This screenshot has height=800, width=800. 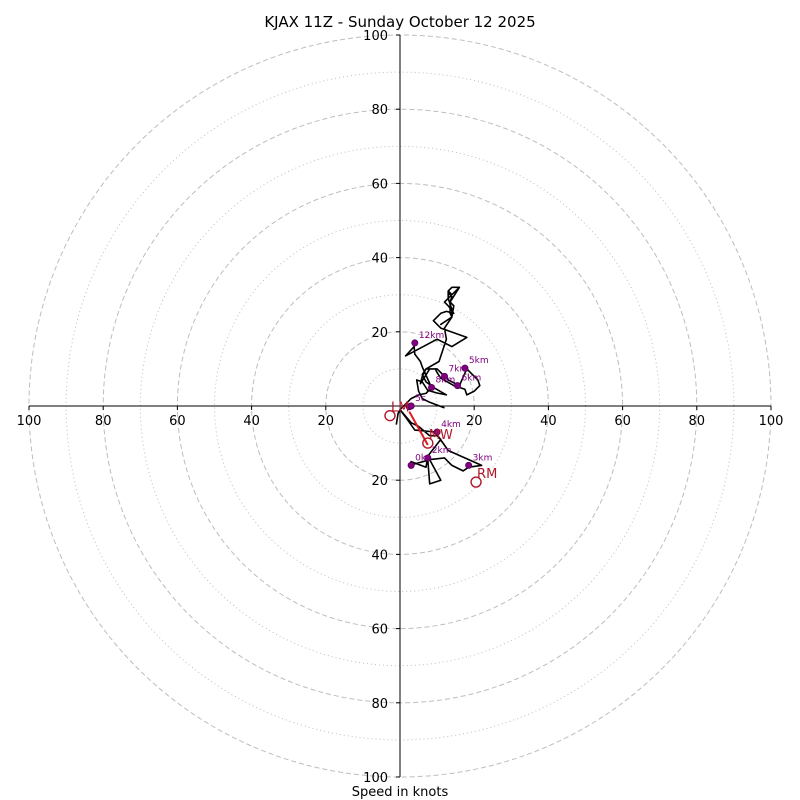 I want to click on height-marker-label: 7km, so click(x=459, y=369).